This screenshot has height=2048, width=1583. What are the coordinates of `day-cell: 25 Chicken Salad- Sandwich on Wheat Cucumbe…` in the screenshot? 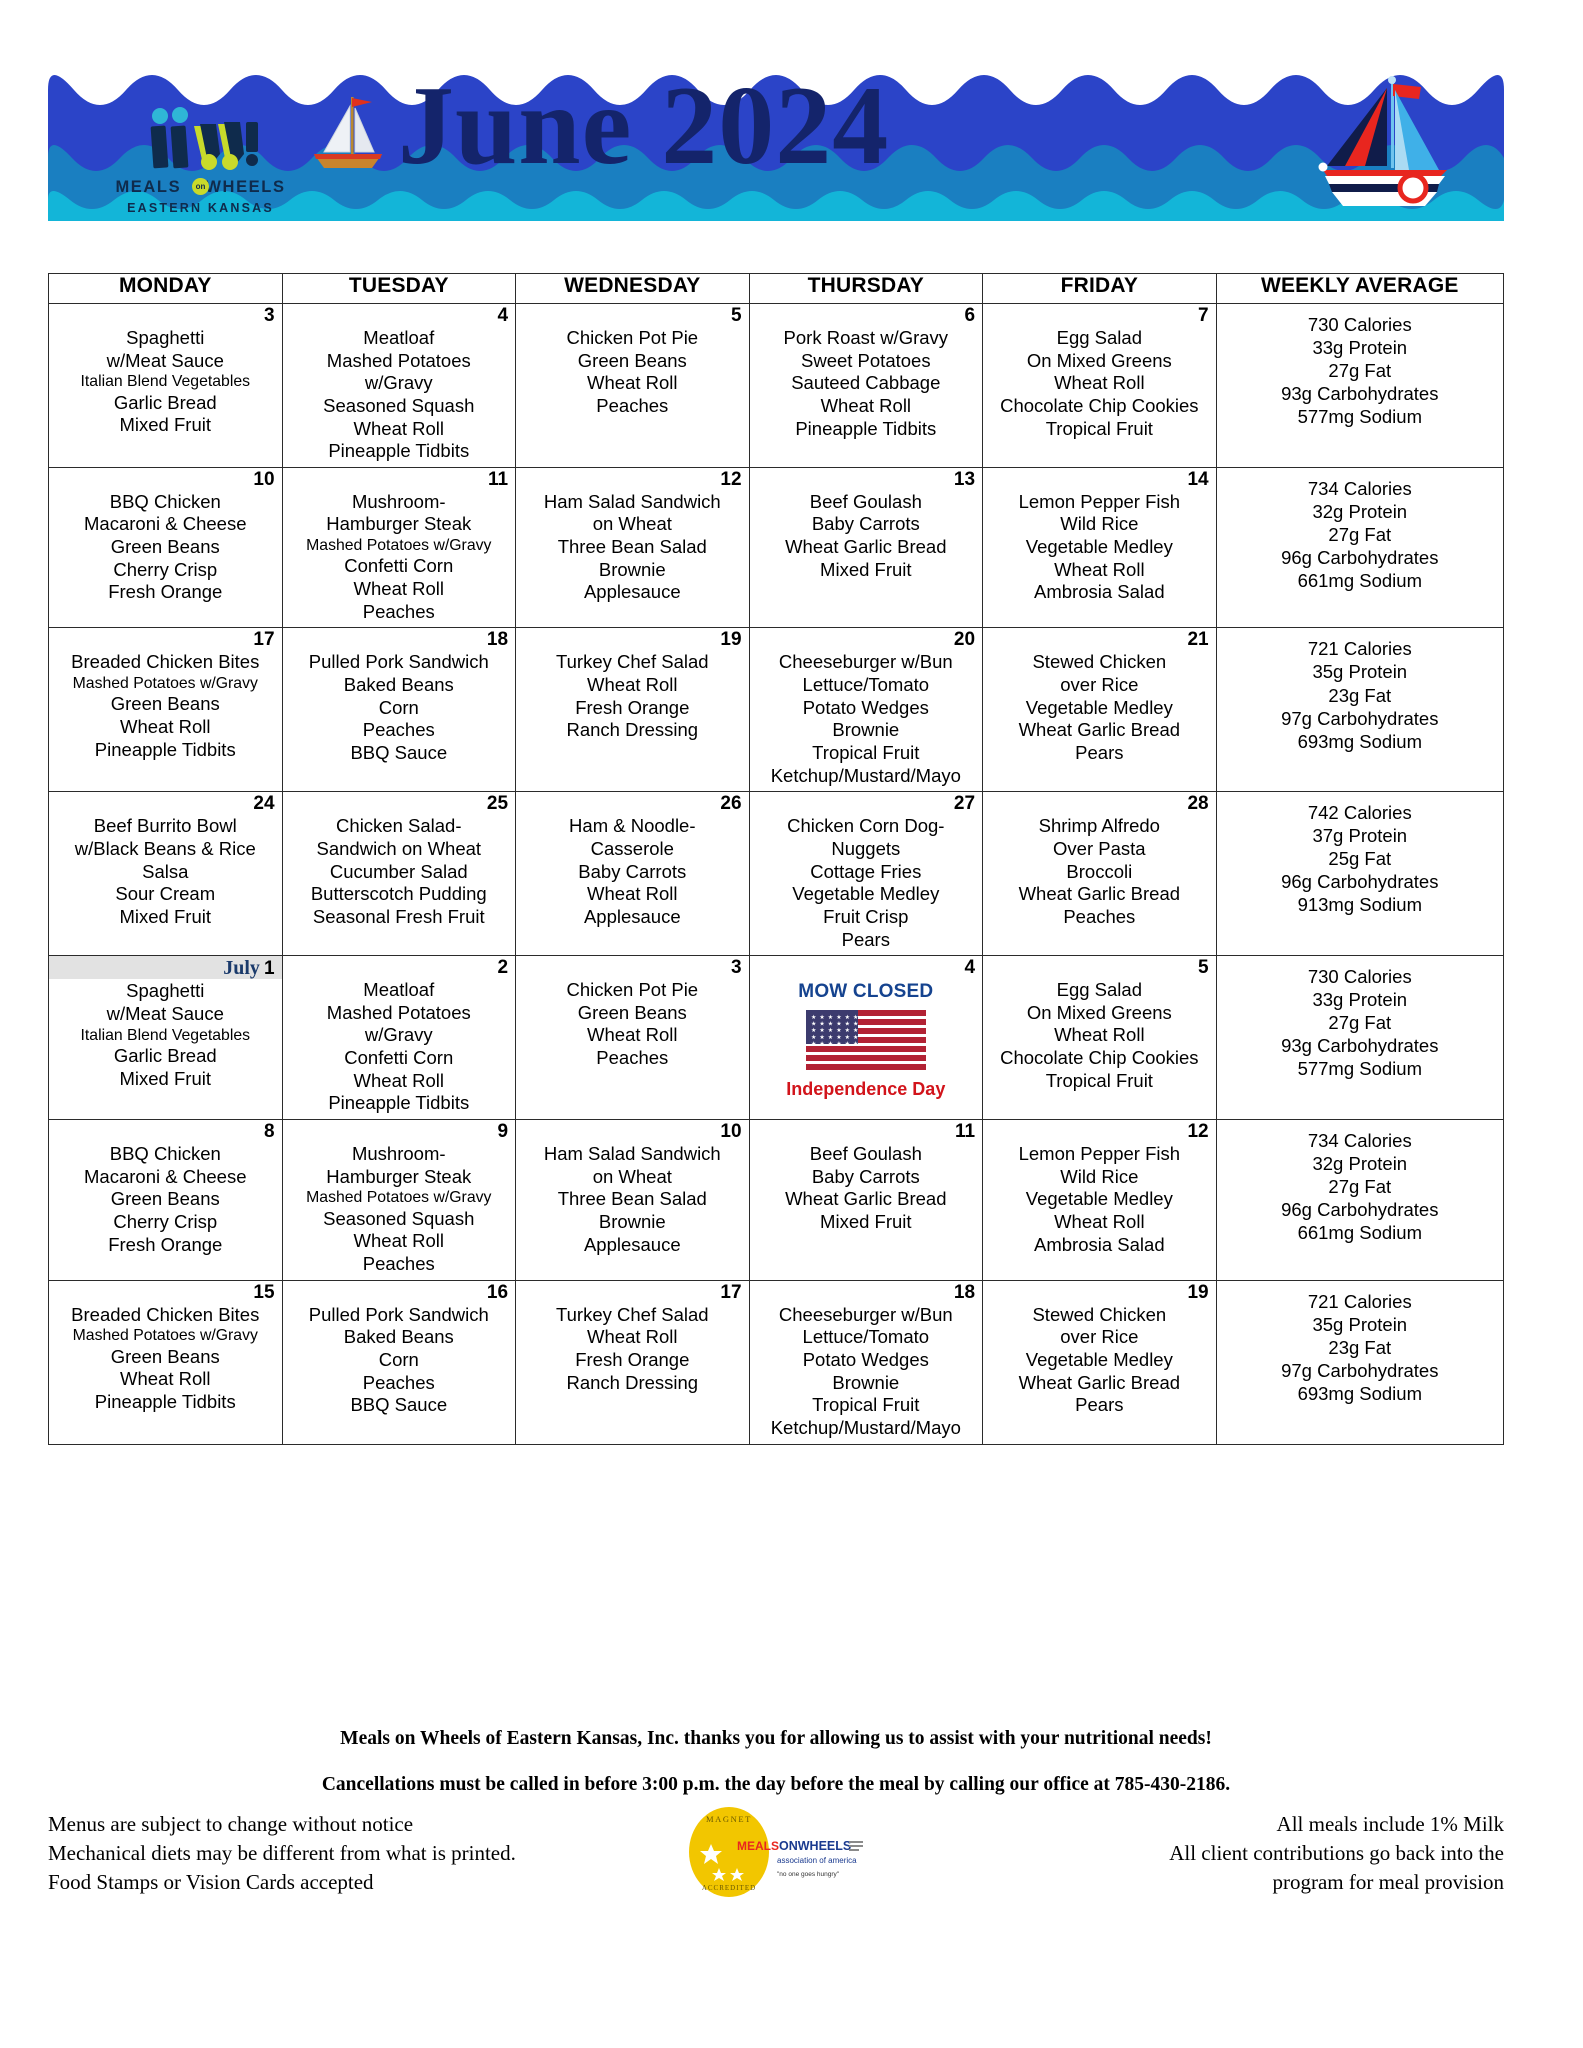 It's located at (399, 874).